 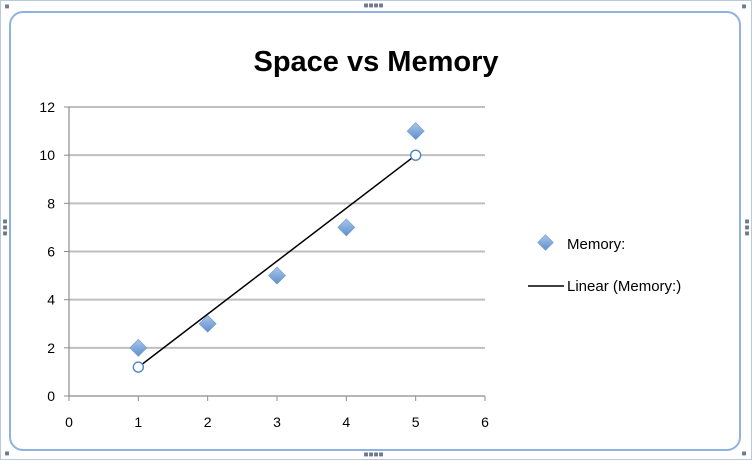 I want to click on trendline-start-marker, so click(x=138, y=367).